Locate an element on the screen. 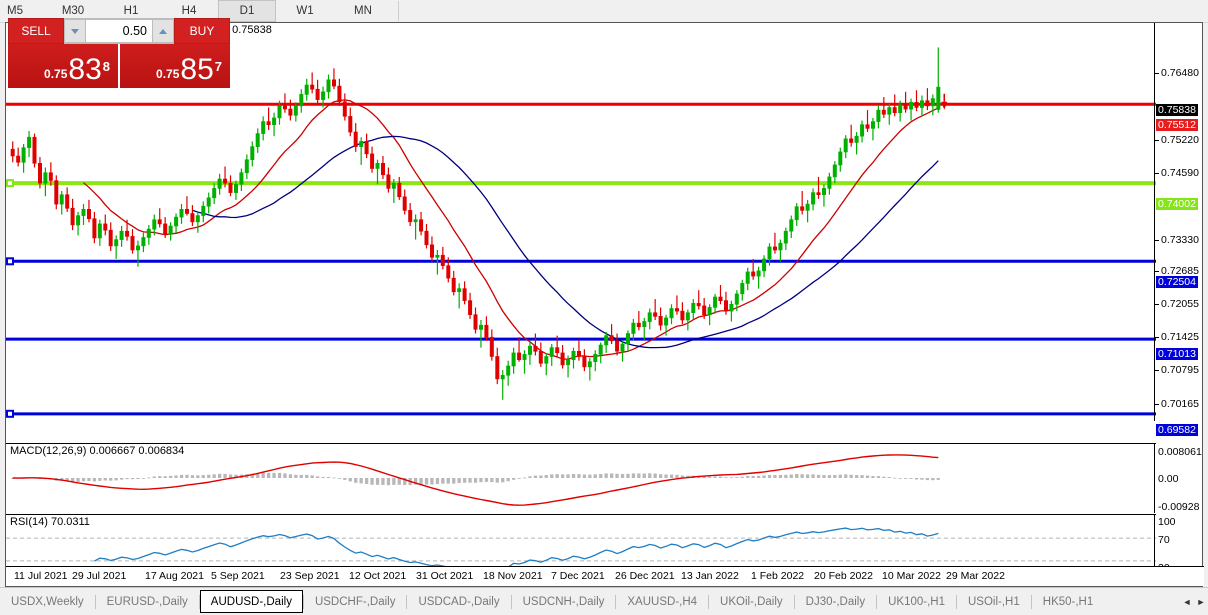 This screenshot has height=615, width=1208. buy-price-big: 85 is located at coordinates (197, 69).